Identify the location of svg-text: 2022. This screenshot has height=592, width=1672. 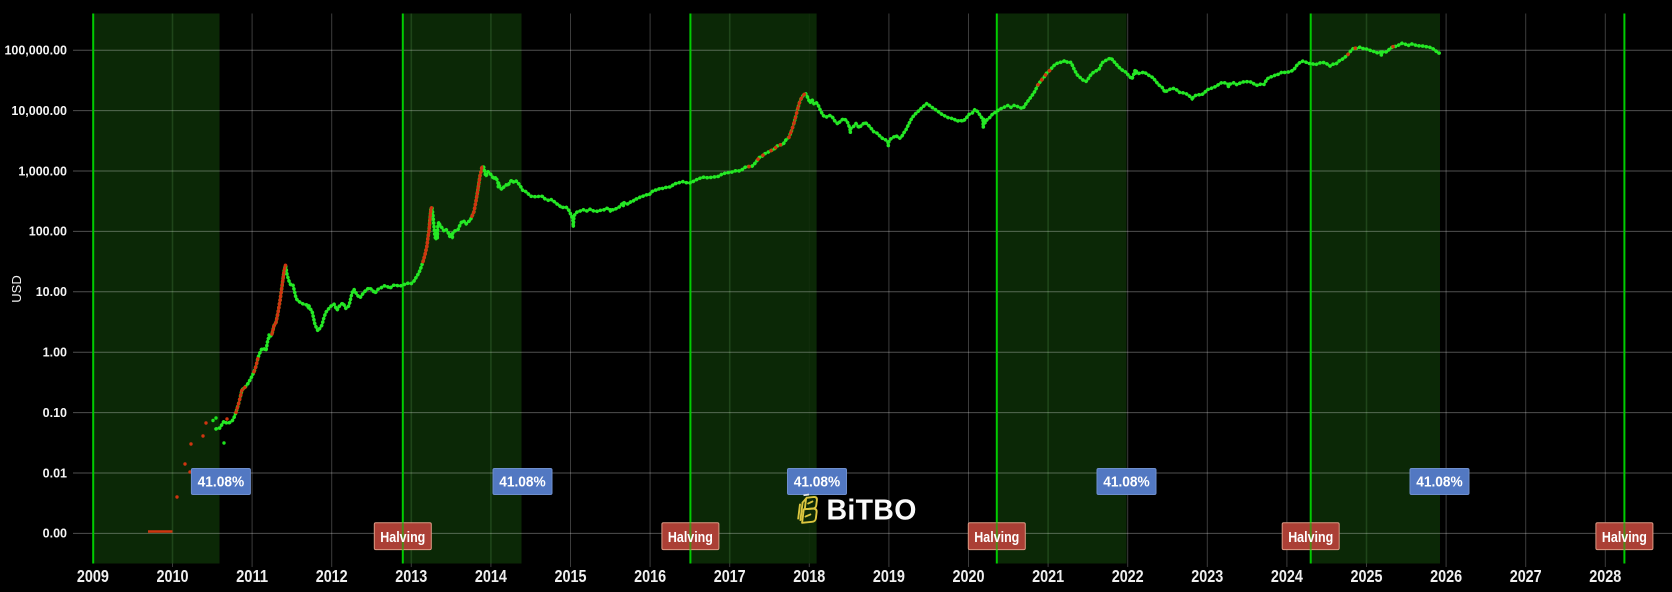
(1128, 576).